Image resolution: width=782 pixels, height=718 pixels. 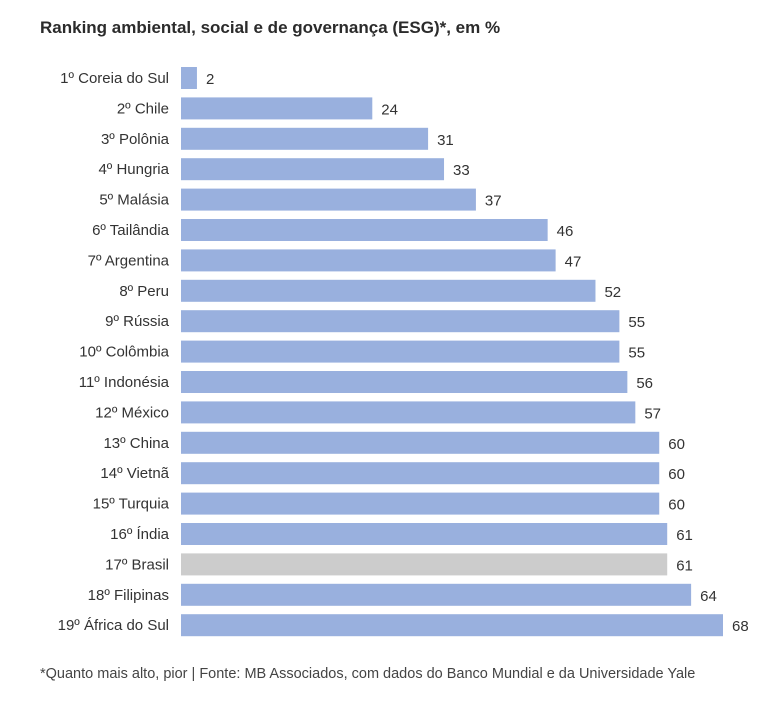 I want to click on value-label: 24, so click(x=389, y=109).